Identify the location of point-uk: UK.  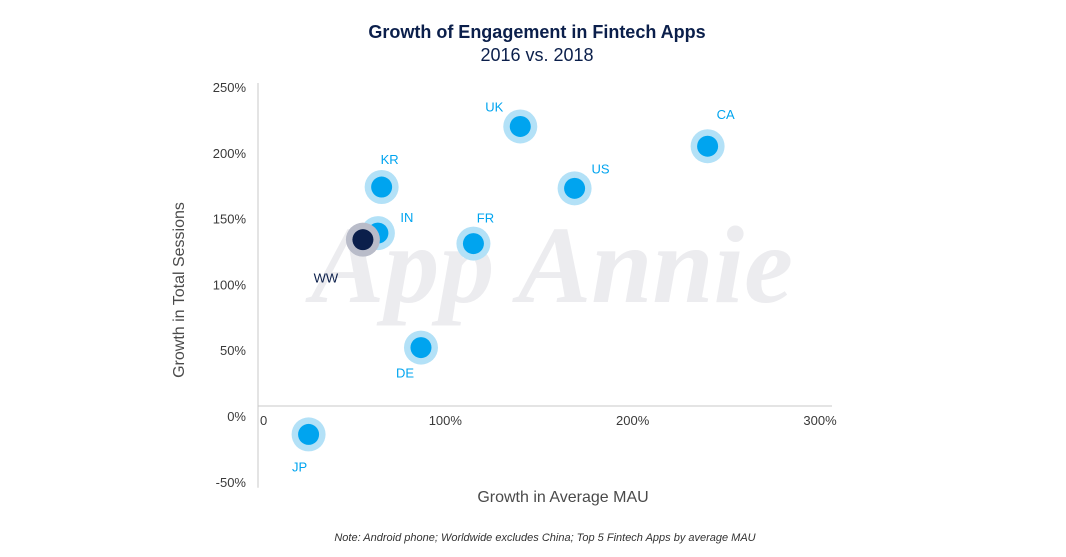
(511, 121).